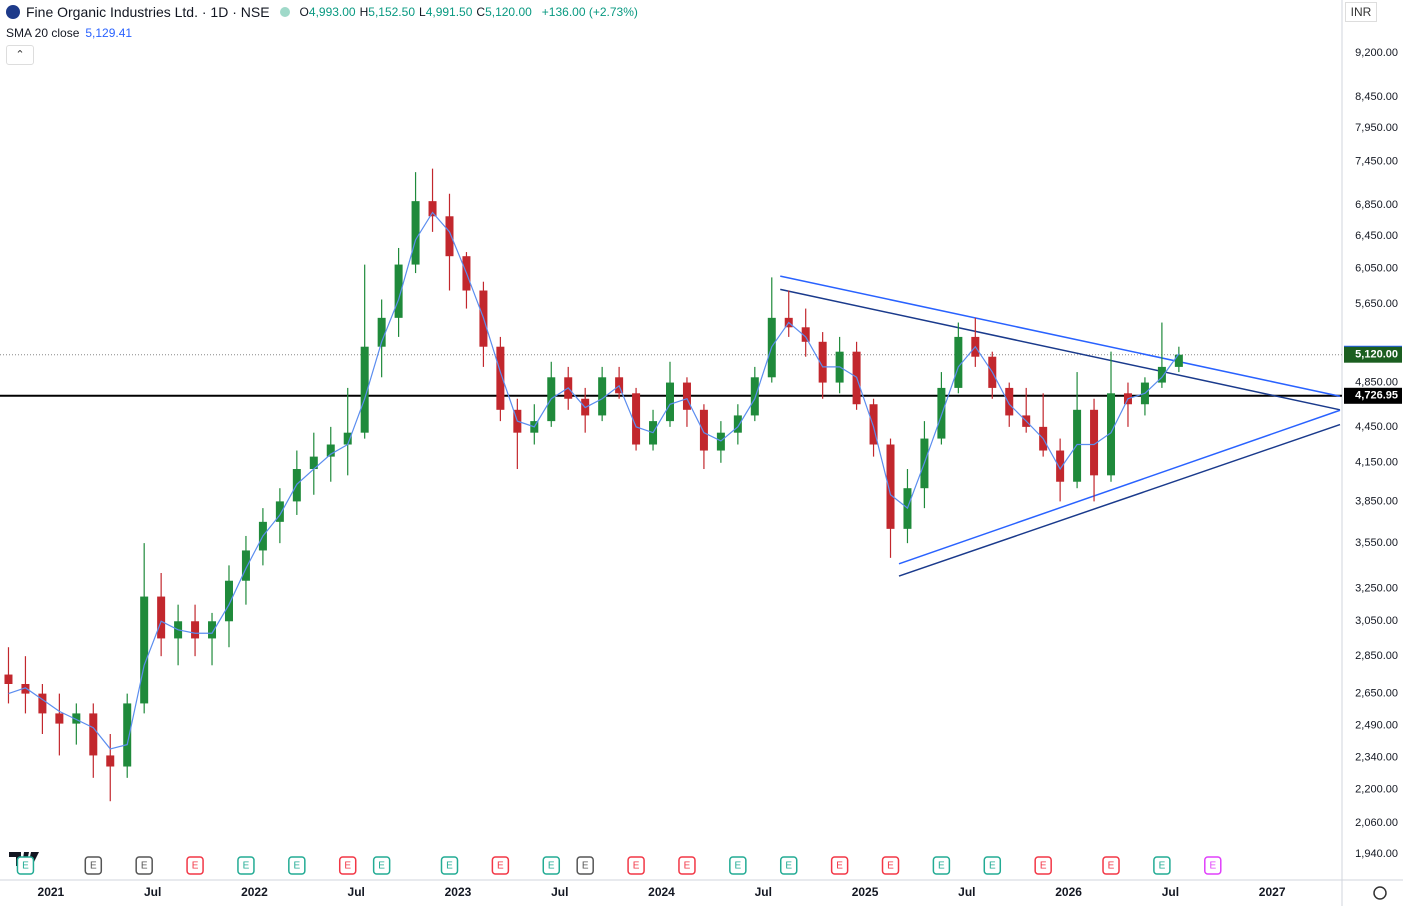 The image size is (1403, 906). Describe the element at coordinates (865, 892) in the screenshot. I see `x-tick-label: 2025` at that location.